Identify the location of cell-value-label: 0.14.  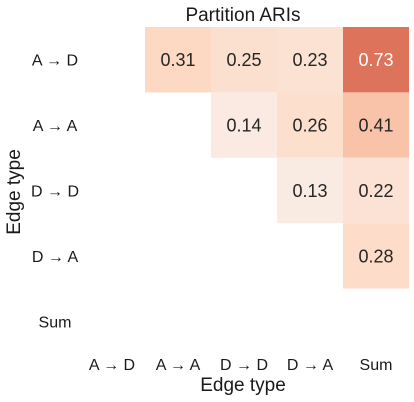
(243, 126).